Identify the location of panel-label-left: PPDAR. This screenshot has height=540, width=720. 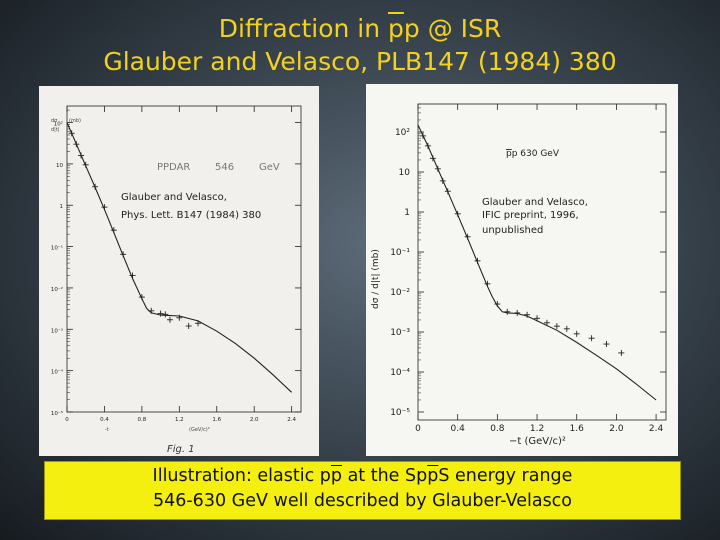
(173, 167).